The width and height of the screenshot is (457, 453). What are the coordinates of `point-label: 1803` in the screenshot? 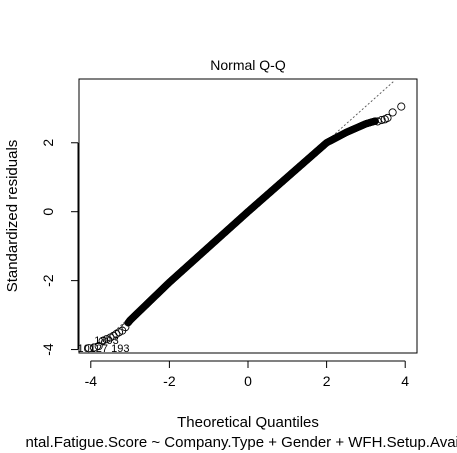 It's located at (106, 341).